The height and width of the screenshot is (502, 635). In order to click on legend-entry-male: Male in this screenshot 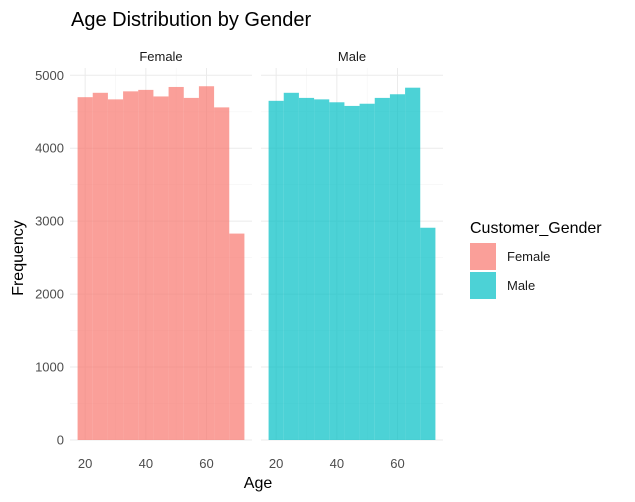, I will do `click(502, 285)`.